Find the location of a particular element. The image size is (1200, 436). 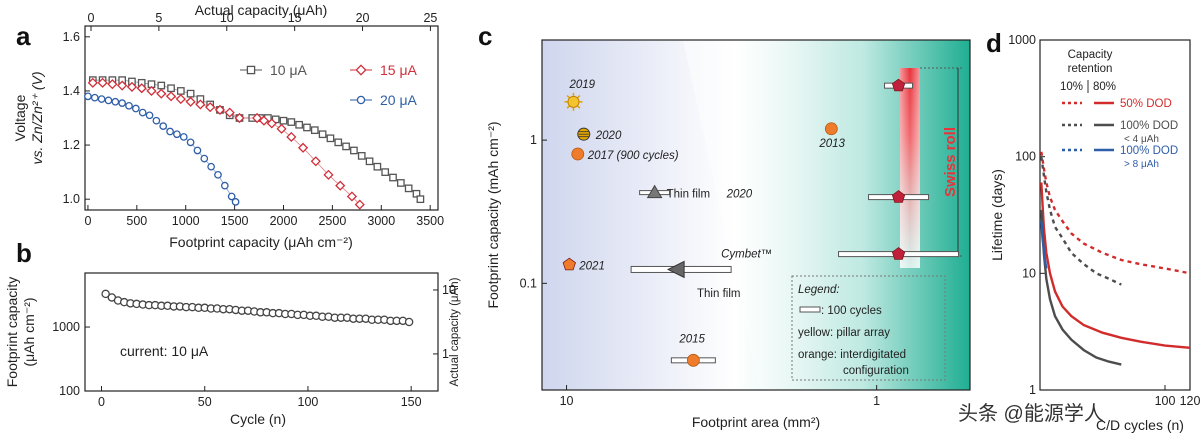

panel-c-legend-box is located at coordinates (868, 328).